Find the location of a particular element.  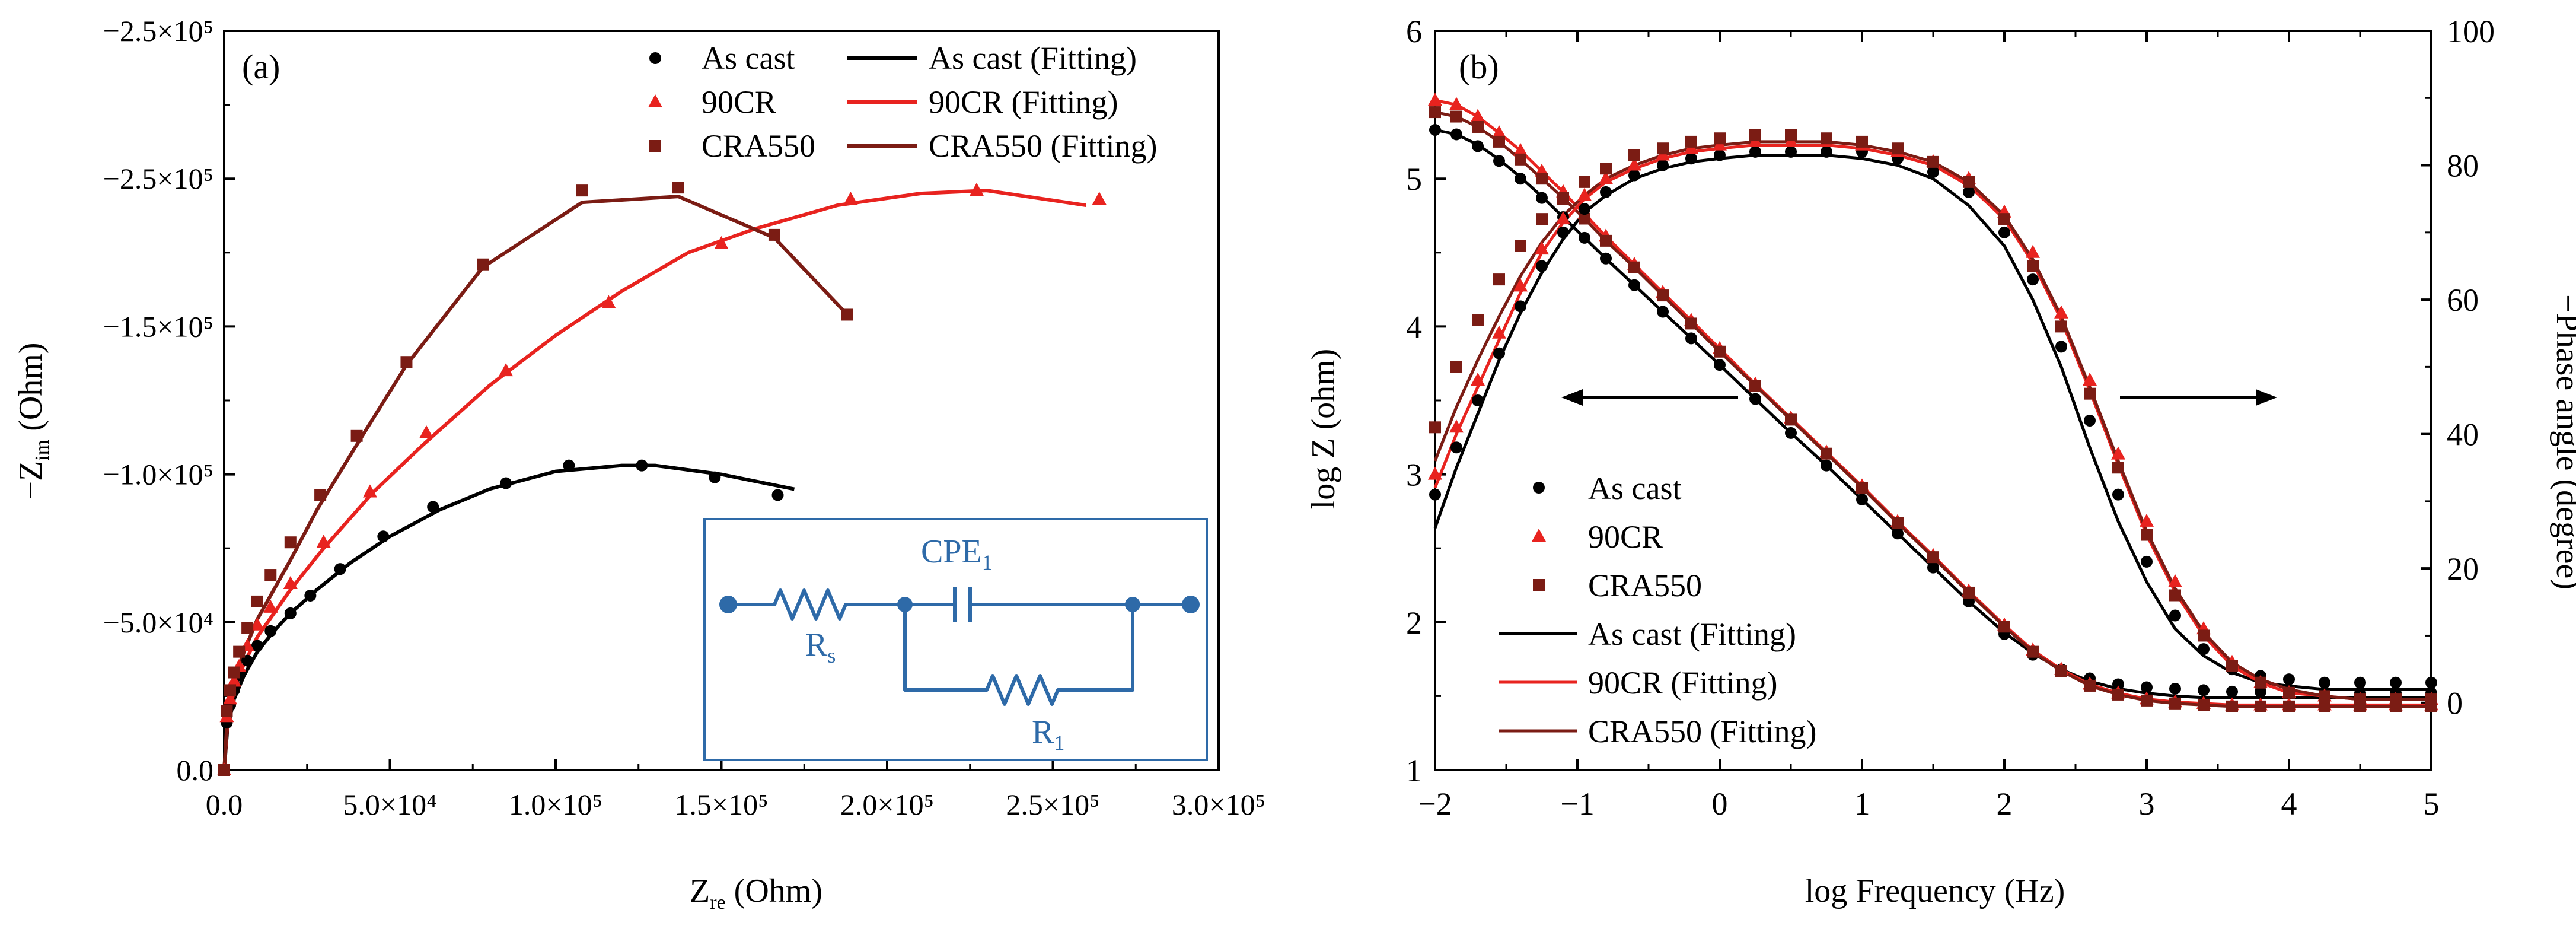

legend-marker-90cr is located at coordinates (1539, 536).